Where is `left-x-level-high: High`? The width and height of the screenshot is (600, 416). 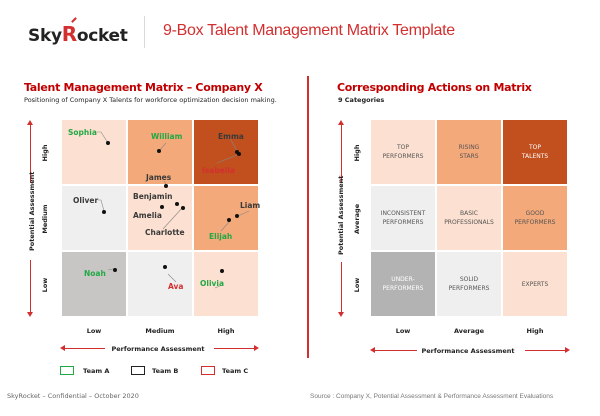 left-x-level-high: High is located at coordinates (226, 331).